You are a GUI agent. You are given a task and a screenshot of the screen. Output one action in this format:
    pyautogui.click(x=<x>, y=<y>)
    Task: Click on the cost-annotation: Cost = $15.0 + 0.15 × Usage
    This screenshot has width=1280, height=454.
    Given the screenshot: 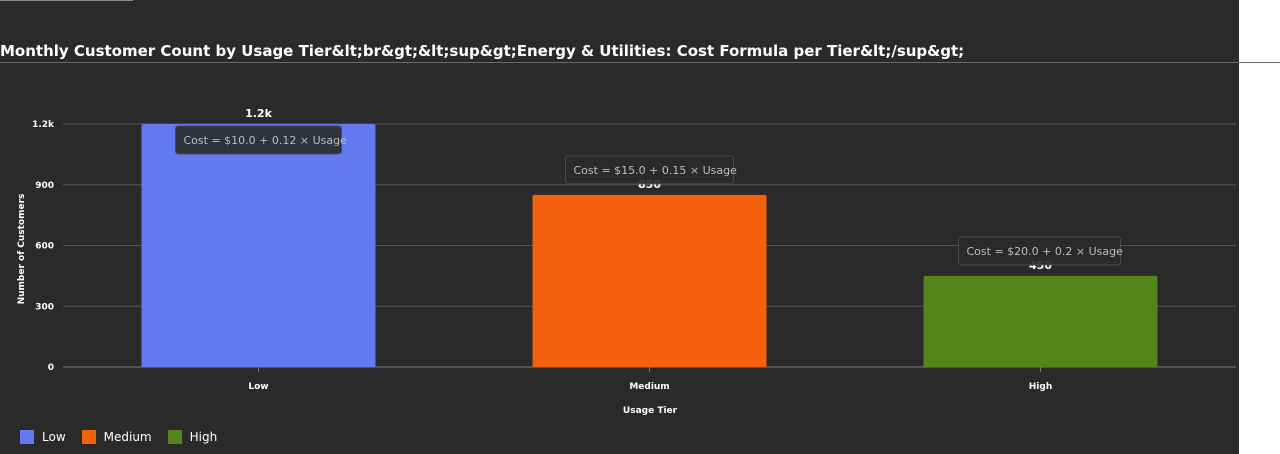 What is the action you would take?
    pyautogui.click(x=651, y=170)
    